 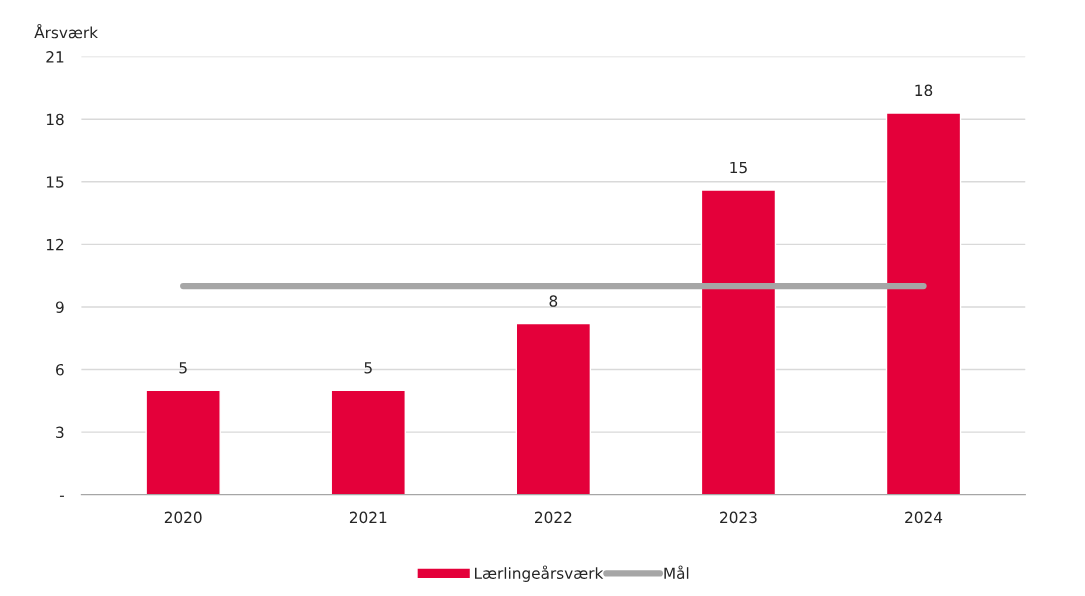 I want to click on x-tick-label: 2023, so click(x=738, y=517).